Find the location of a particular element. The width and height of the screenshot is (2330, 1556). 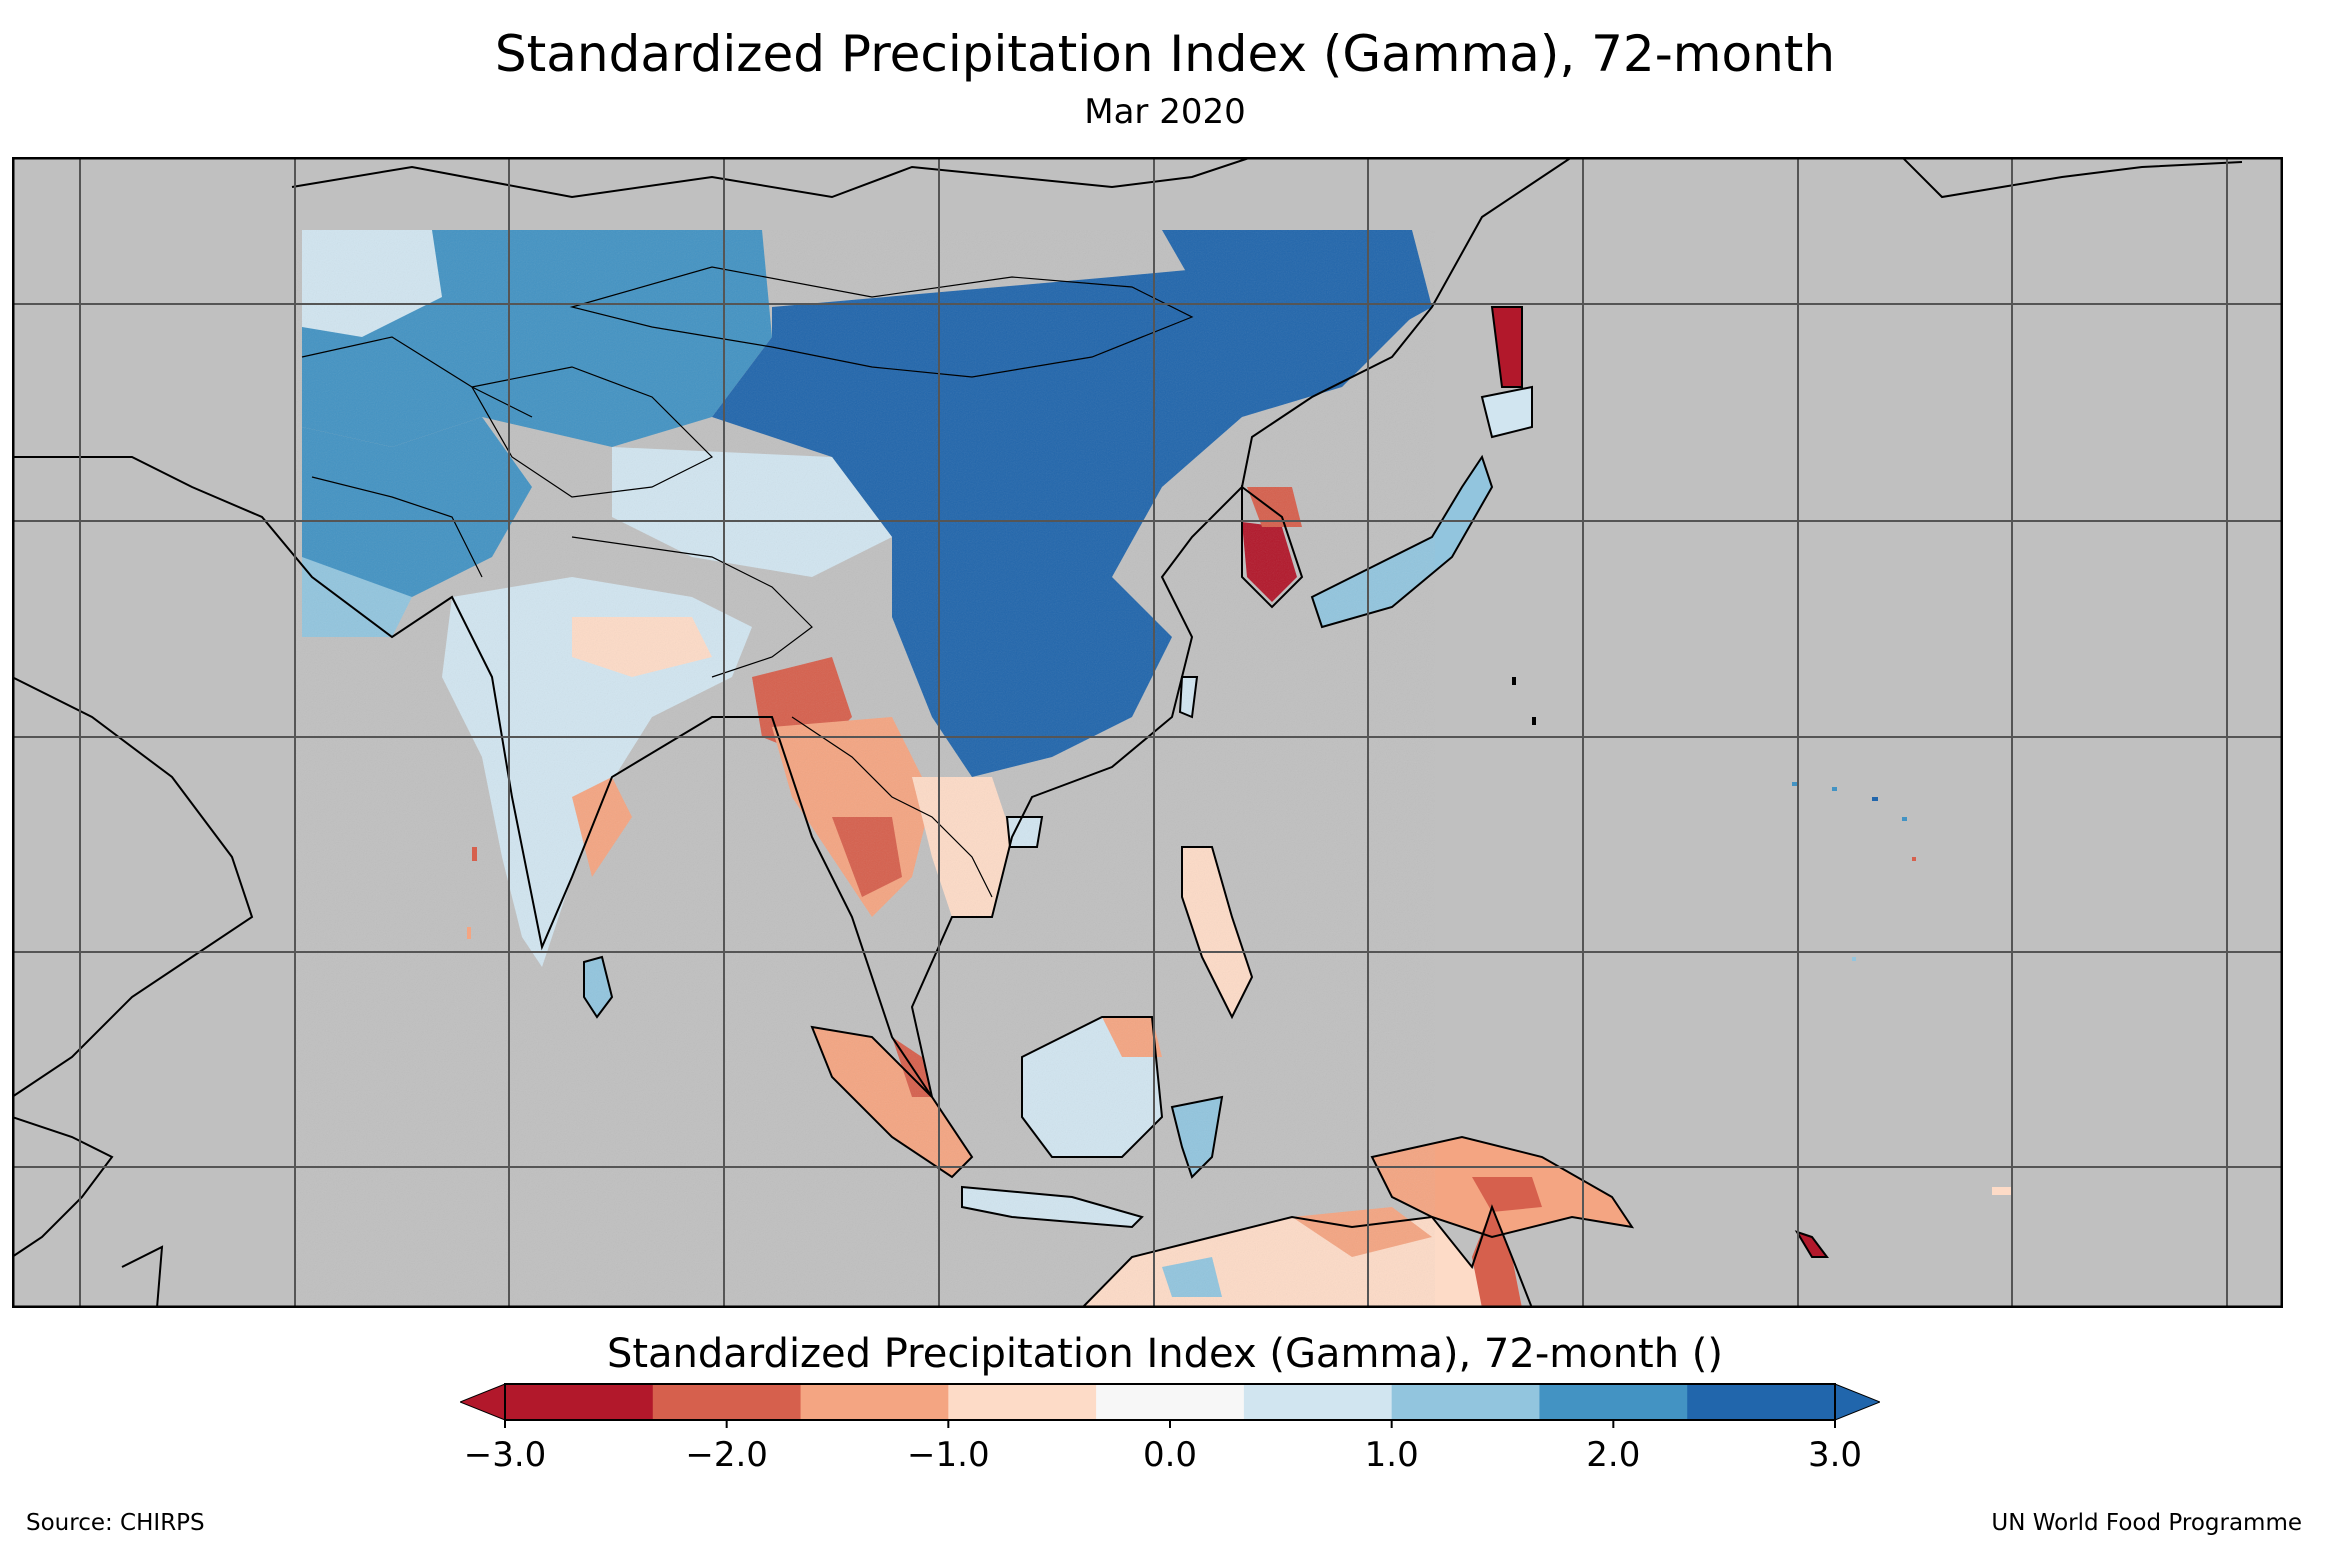

coast-new-caledonia is located at coordinates (1811, 1244).